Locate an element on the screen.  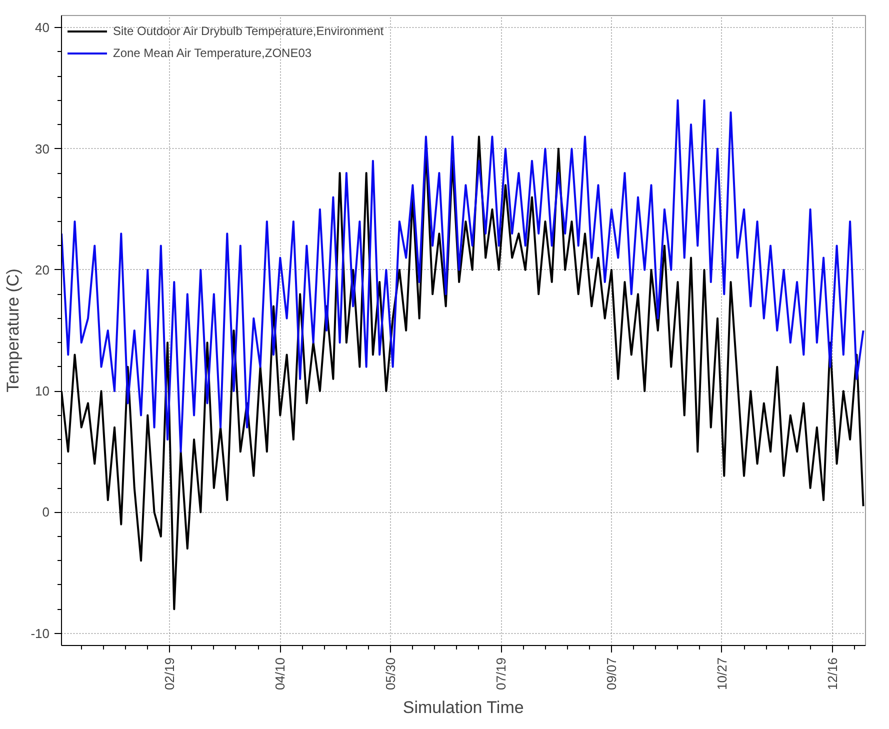
x-tick-label: 05/30 is located at coordinates (390, 673).